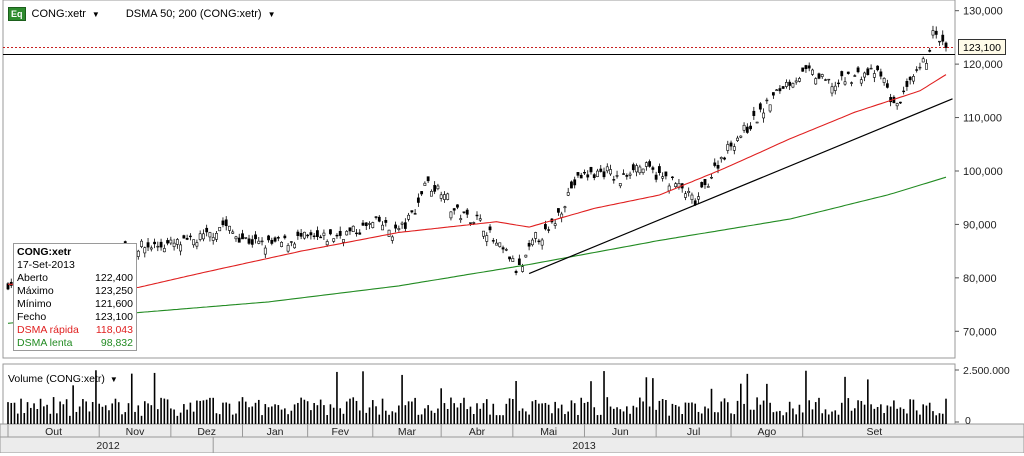 Image resolution: width=1024 pixels, height=456 pixels. Describe the element at coordinates (58, 14) in the screenshot. I see `symbol-selector: CONG:xetr` at that location.